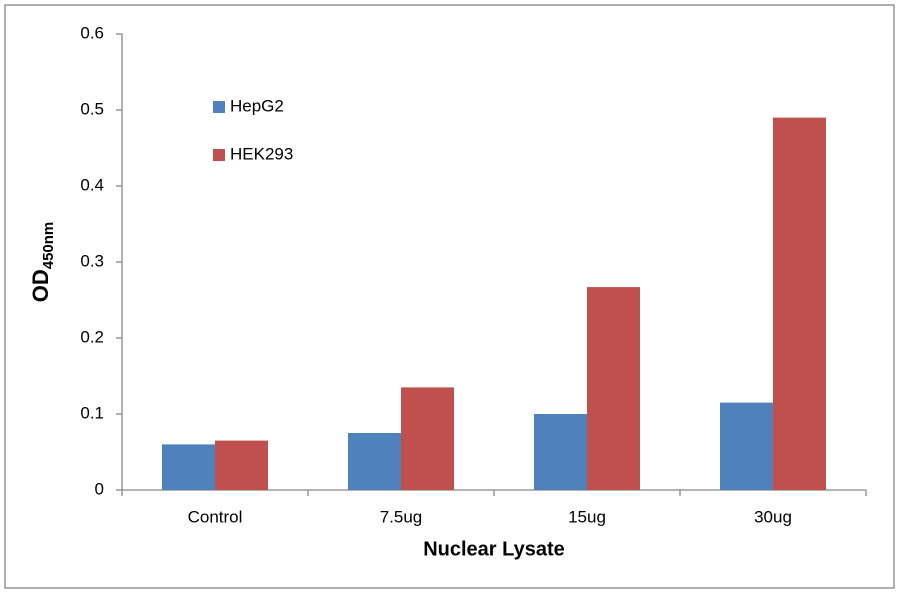 The height and width of the screenshot is (599, 900). Describe the element at coordinates (92, 336) in the screenshot. I see `y-tick-label: 0.2` at that location.